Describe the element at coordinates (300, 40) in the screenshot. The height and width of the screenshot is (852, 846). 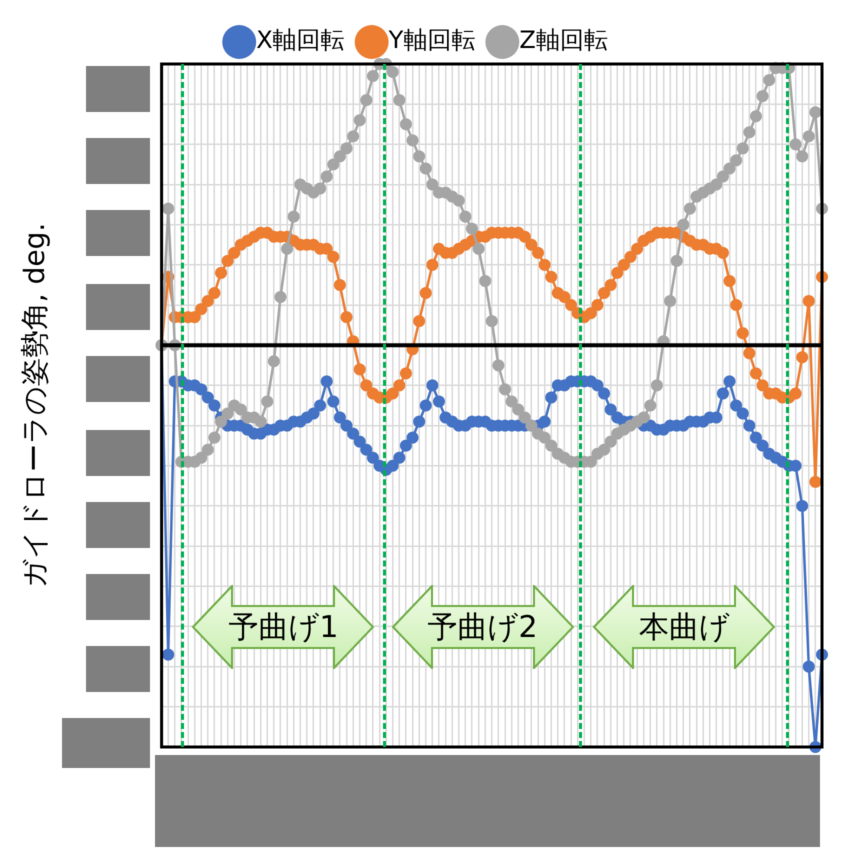
I see `legend-label: X軸回転` at that location.